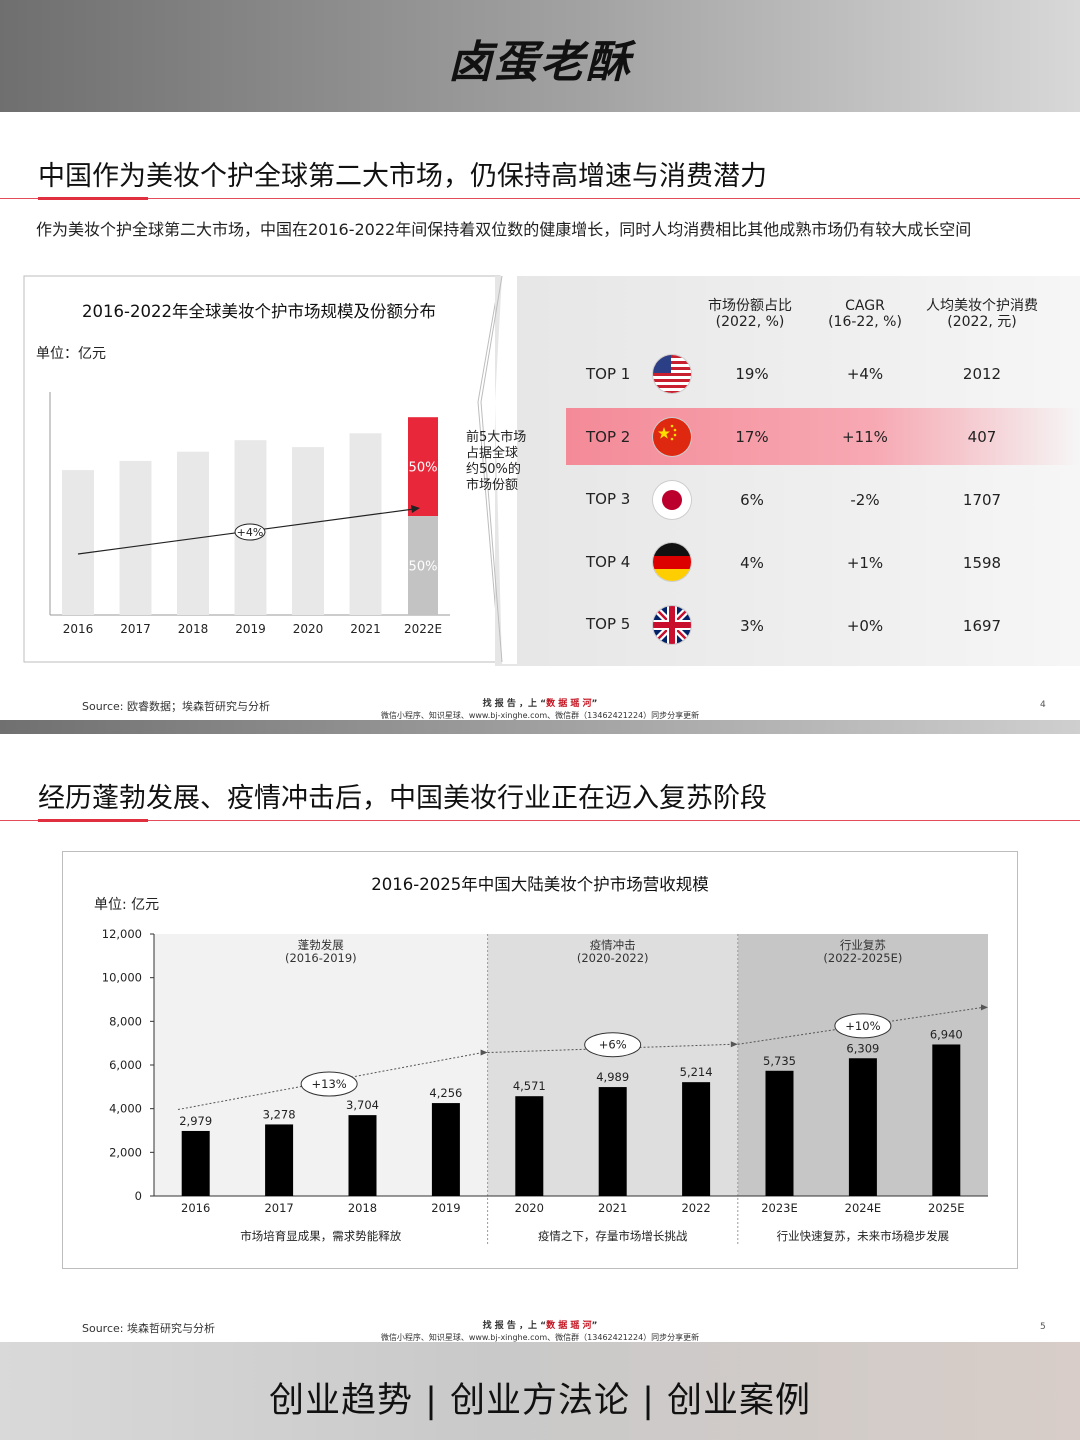  I want to click on phase-range: (2016-2019), so click(321, 958).